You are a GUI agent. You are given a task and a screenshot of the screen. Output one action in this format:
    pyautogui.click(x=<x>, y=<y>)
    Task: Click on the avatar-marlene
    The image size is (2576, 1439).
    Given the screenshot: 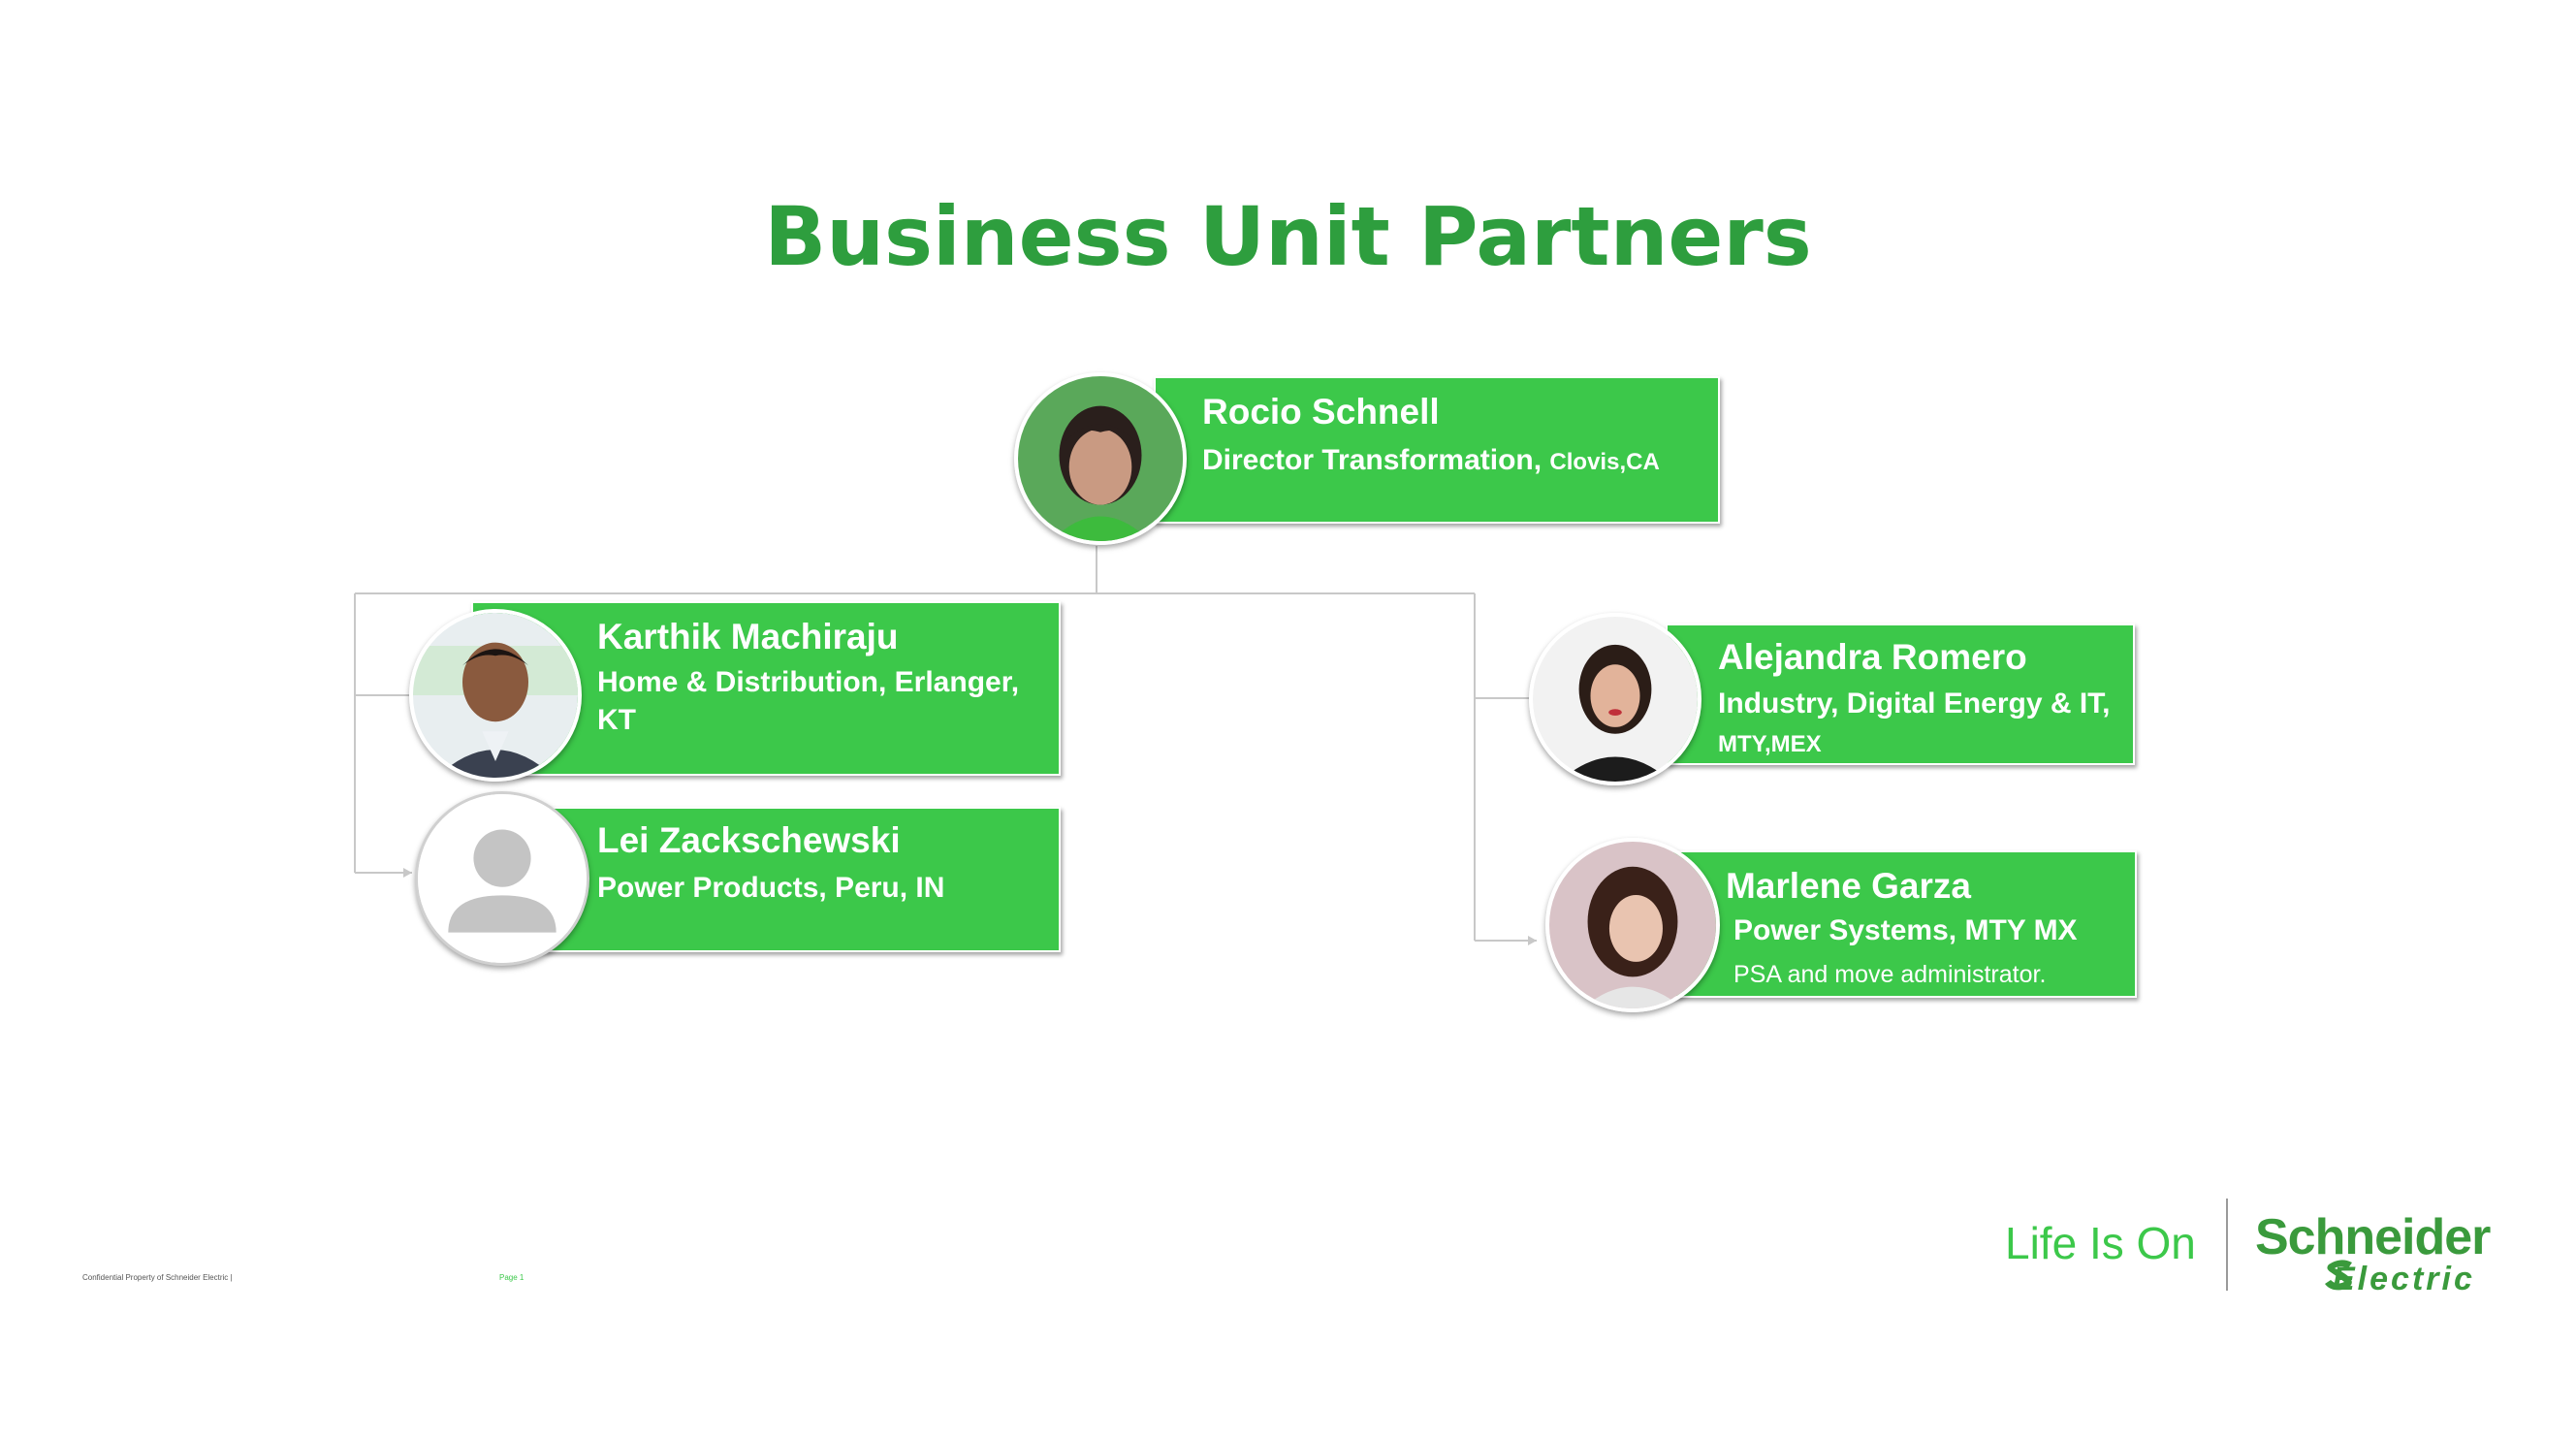 What is the action you would take?
    pyautogui.click(x=1633, y=925)
    